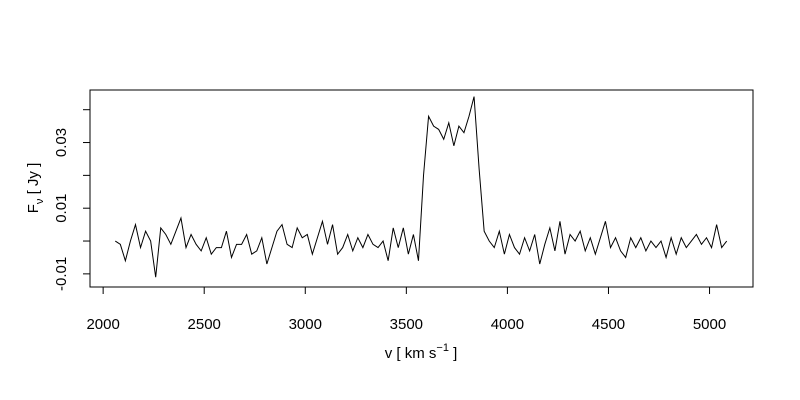  I want to click on x-axis-label: v [ km s−1 ], so click(421, 352).